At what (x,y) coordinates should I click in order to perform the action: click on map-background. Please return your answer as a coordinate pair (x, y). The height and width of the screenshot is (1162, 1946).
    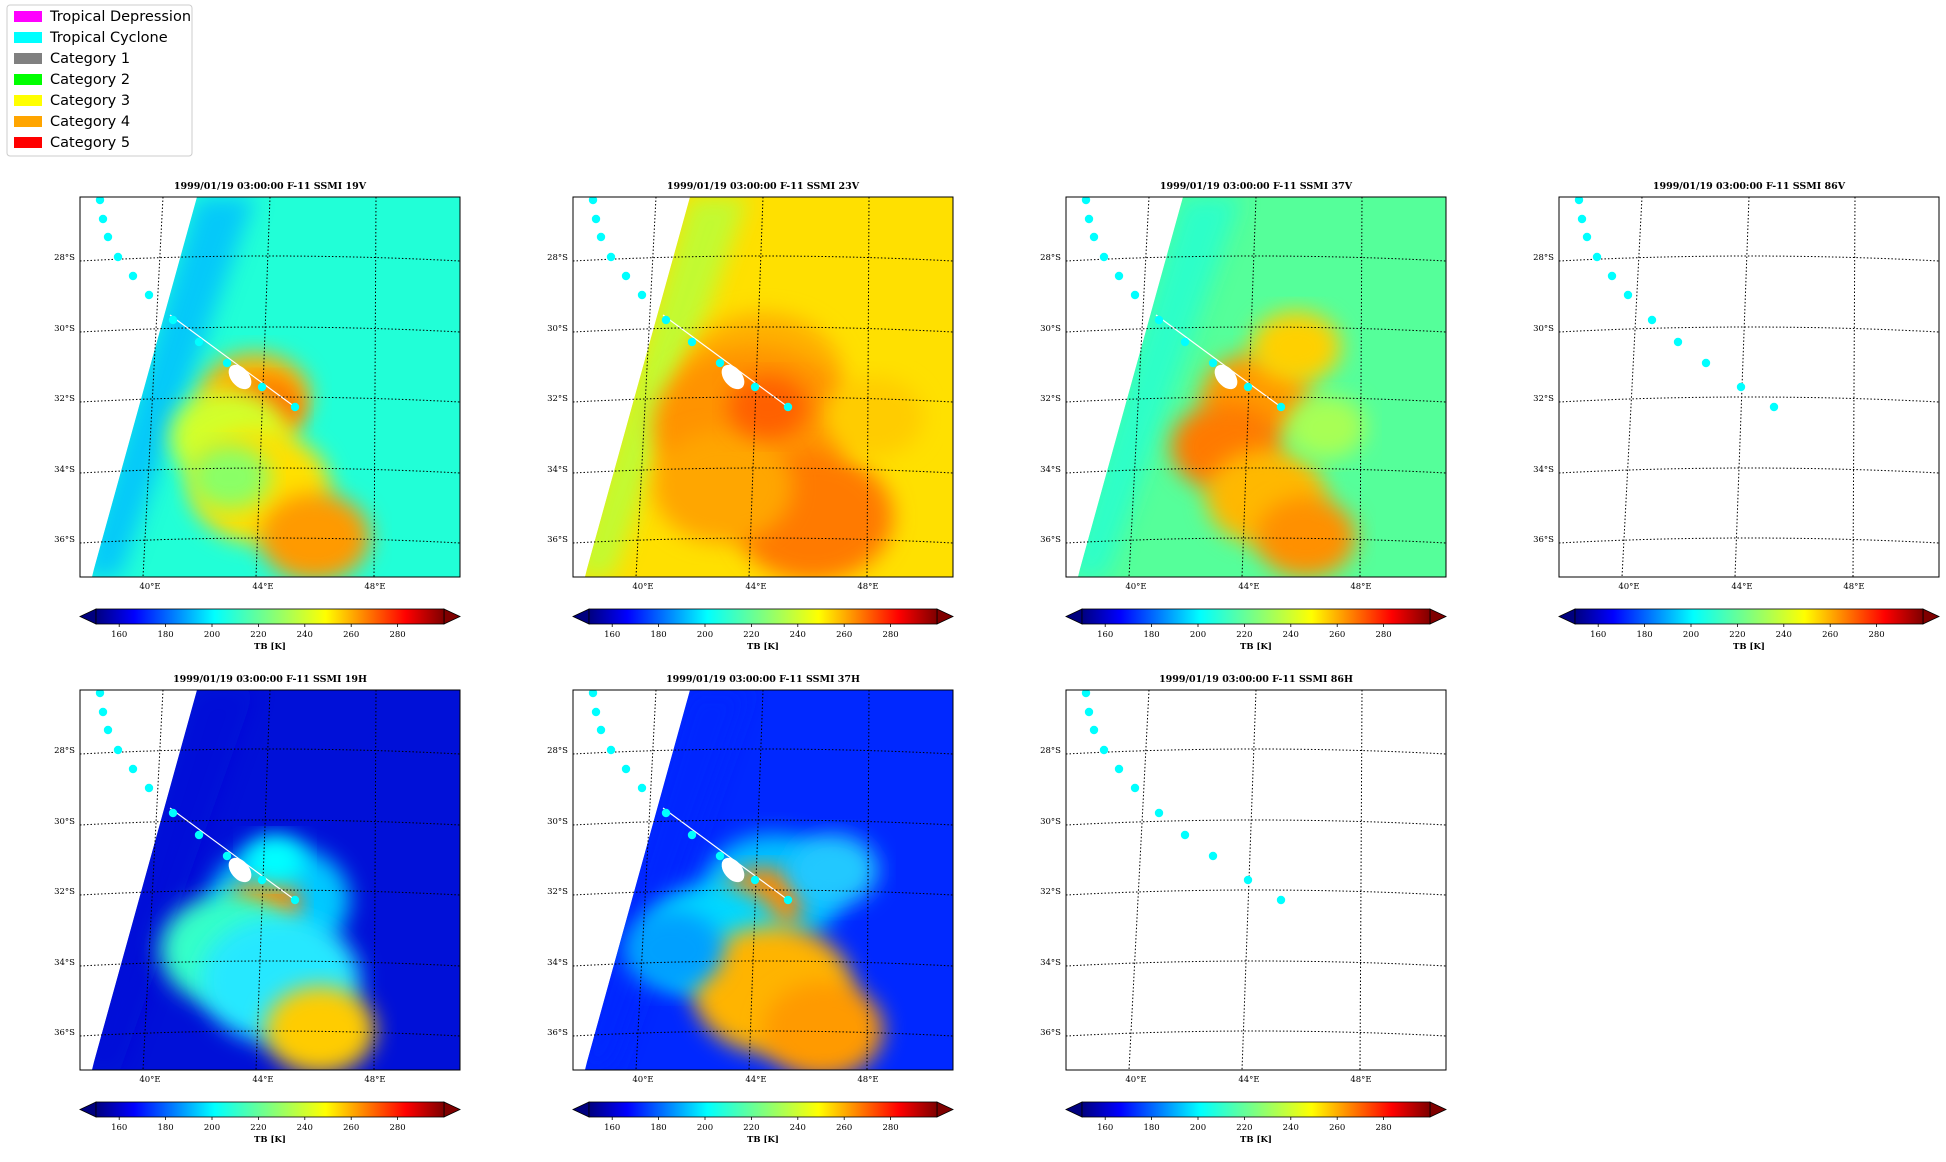
    Looking at the image, I should click on (1749, 387).